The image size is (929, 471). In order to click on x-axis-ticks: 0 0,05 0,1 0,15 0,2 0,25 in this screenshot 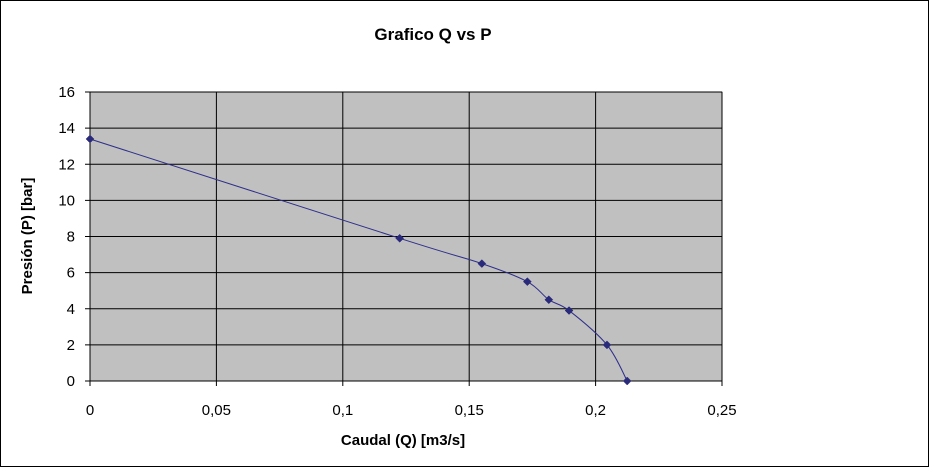, I will do `click(411, 400)`.